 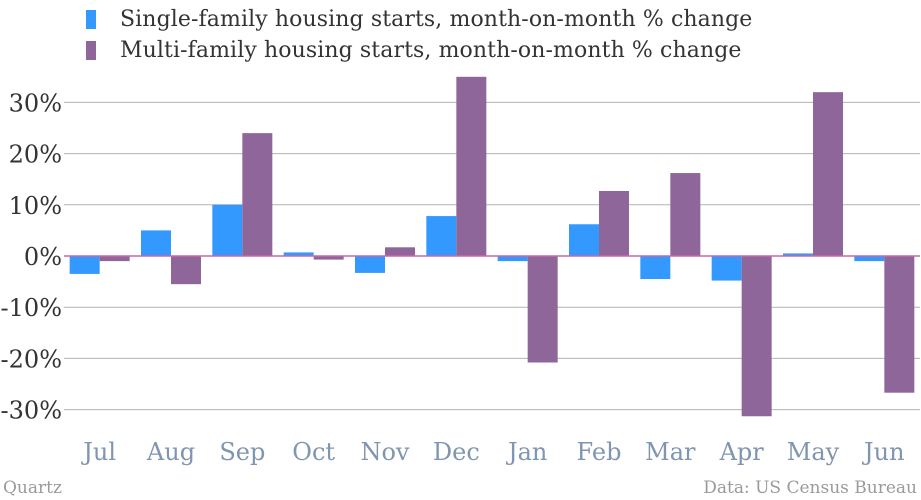 What do you see at coordinates (370, 264) in the screenshot?
I see `bar-single-family-nov` at bounding box center [370, 264].